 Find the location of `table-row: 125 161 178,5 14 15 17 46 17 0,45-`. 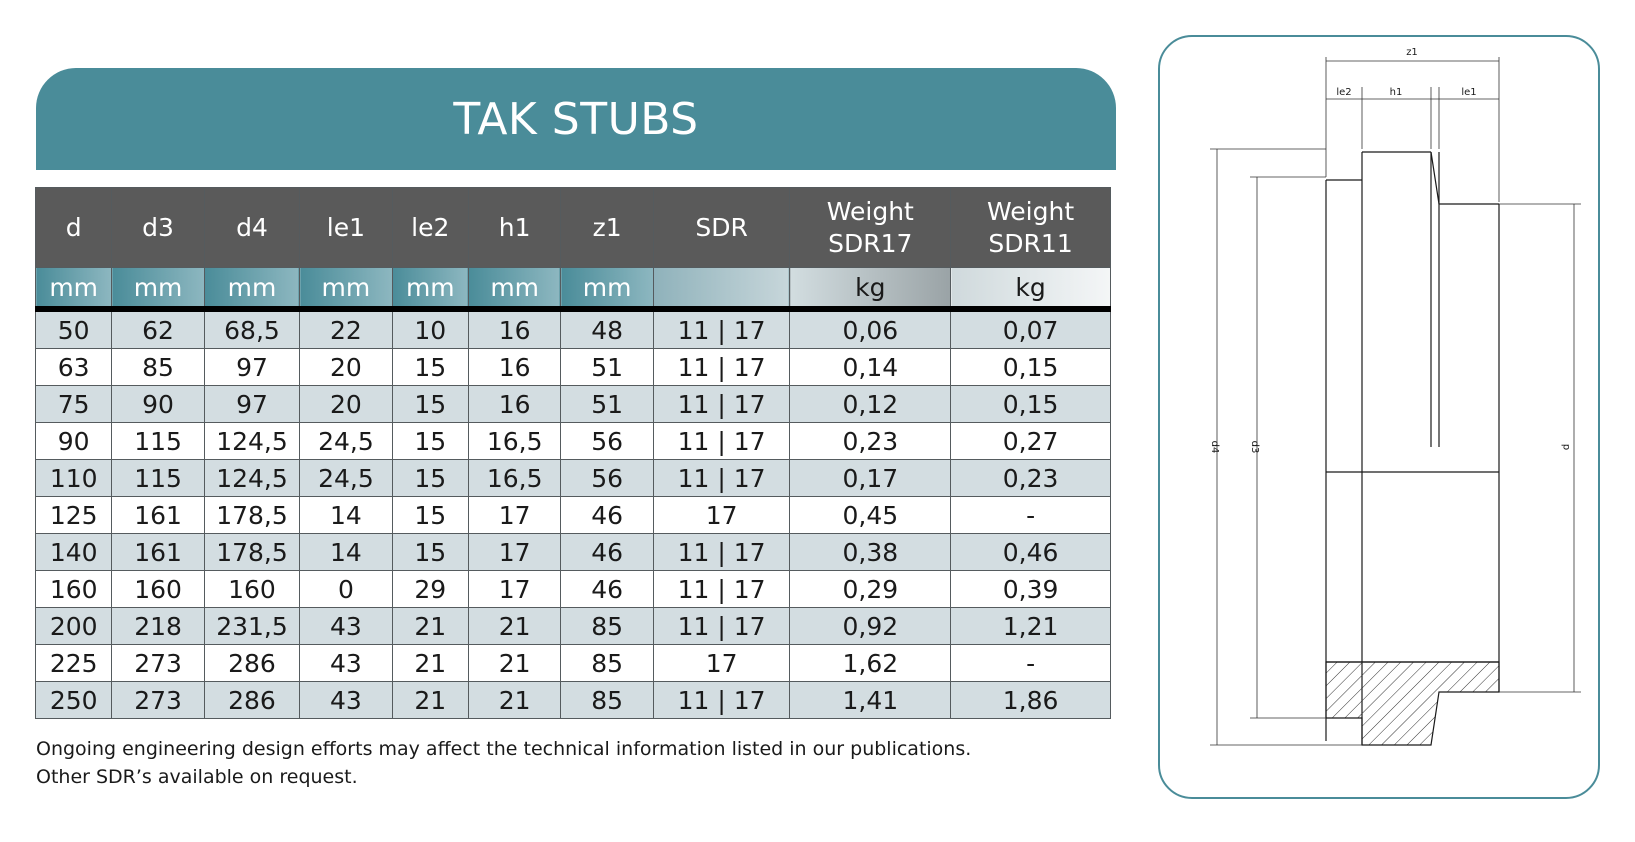

table-row: 125 161 178,5 14 15 17 46 17 0,45- is located at coordinates (572, 515).